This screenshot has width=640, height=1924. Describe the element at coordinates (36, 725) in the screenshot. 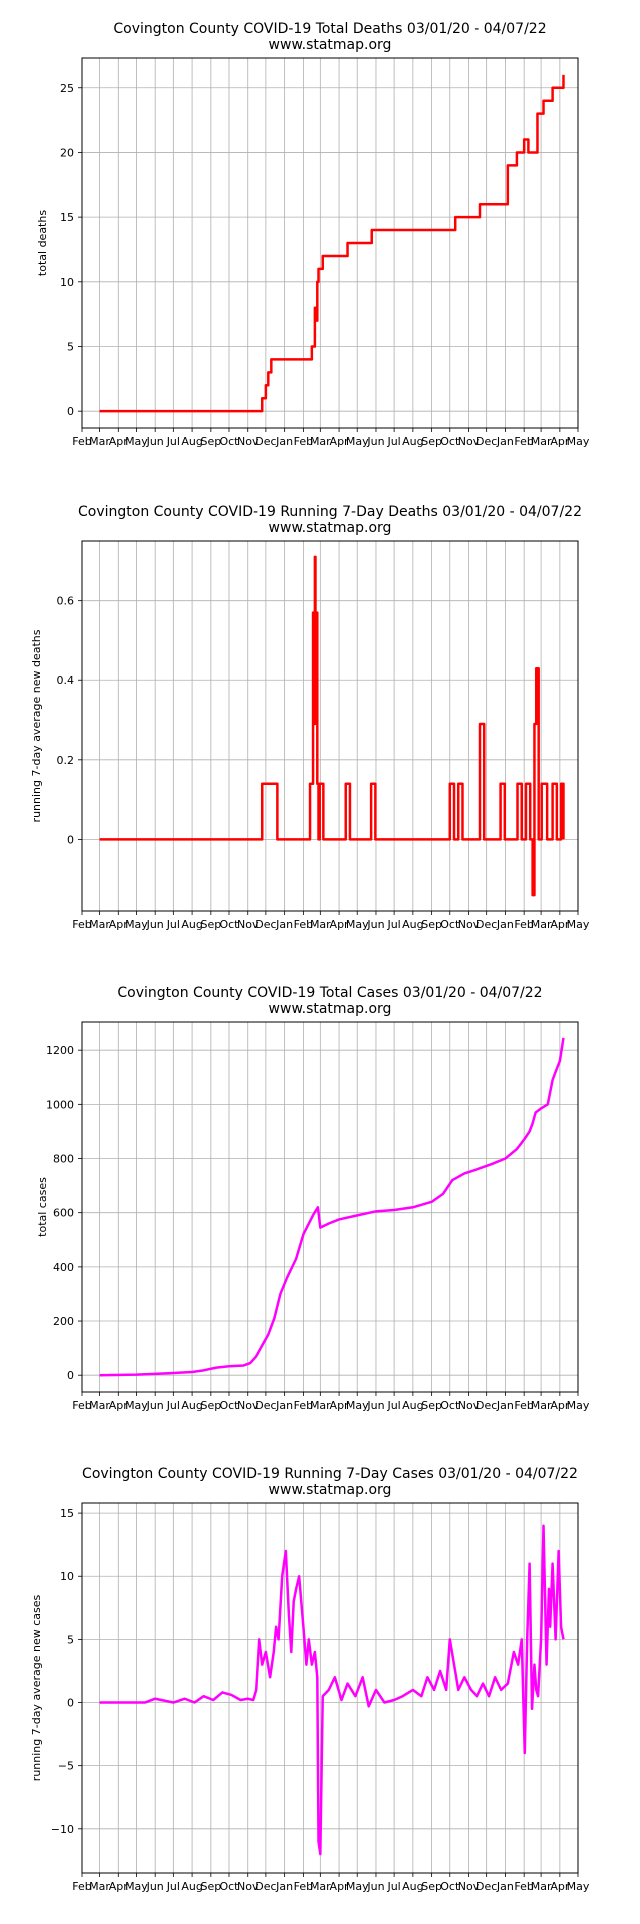

I see `y-axis-label: running 7-day average new deaths` at that location.